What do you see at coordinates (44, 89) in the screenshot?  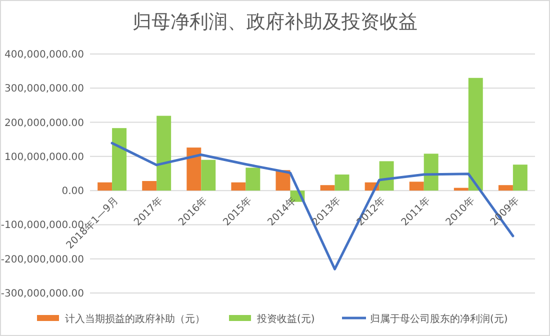 I see `y-tick-label: 300,000,000.00` at bounding box center [44, 89].